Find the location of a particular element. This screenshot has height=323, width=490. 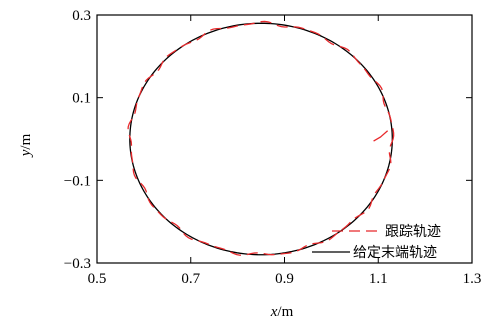

y-axis-label: y/m is located at coordinates (26, 145).